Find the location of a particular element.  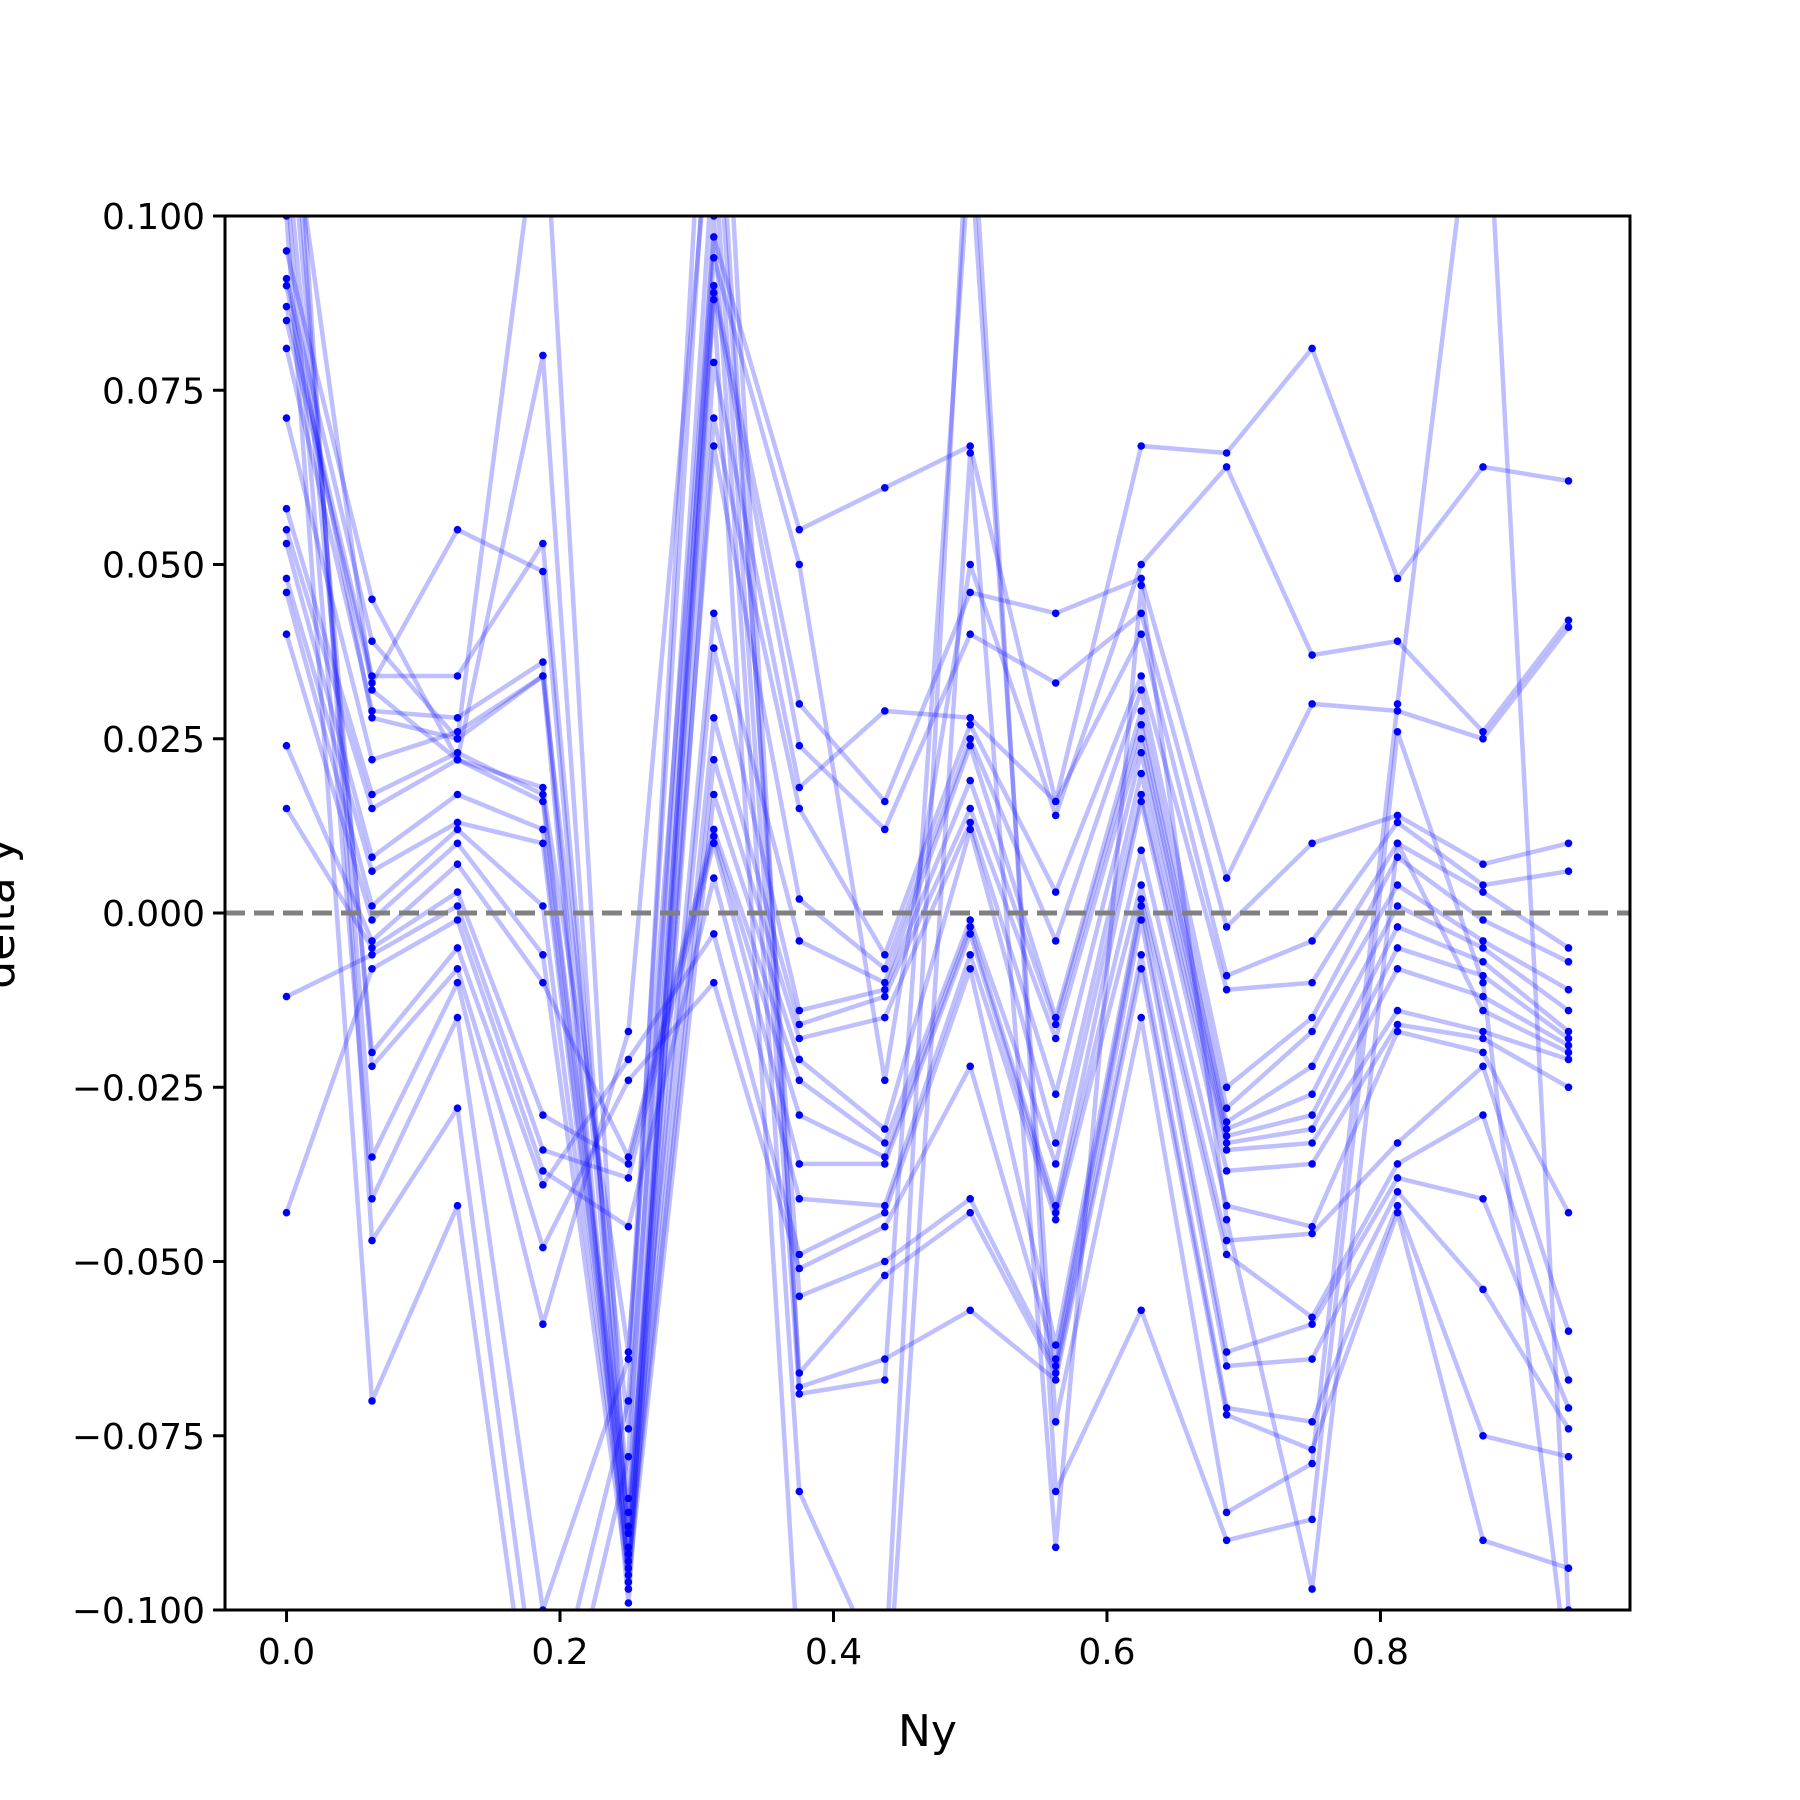

x-tick-label: 0.6 is located at coordinates (1106, 1652).